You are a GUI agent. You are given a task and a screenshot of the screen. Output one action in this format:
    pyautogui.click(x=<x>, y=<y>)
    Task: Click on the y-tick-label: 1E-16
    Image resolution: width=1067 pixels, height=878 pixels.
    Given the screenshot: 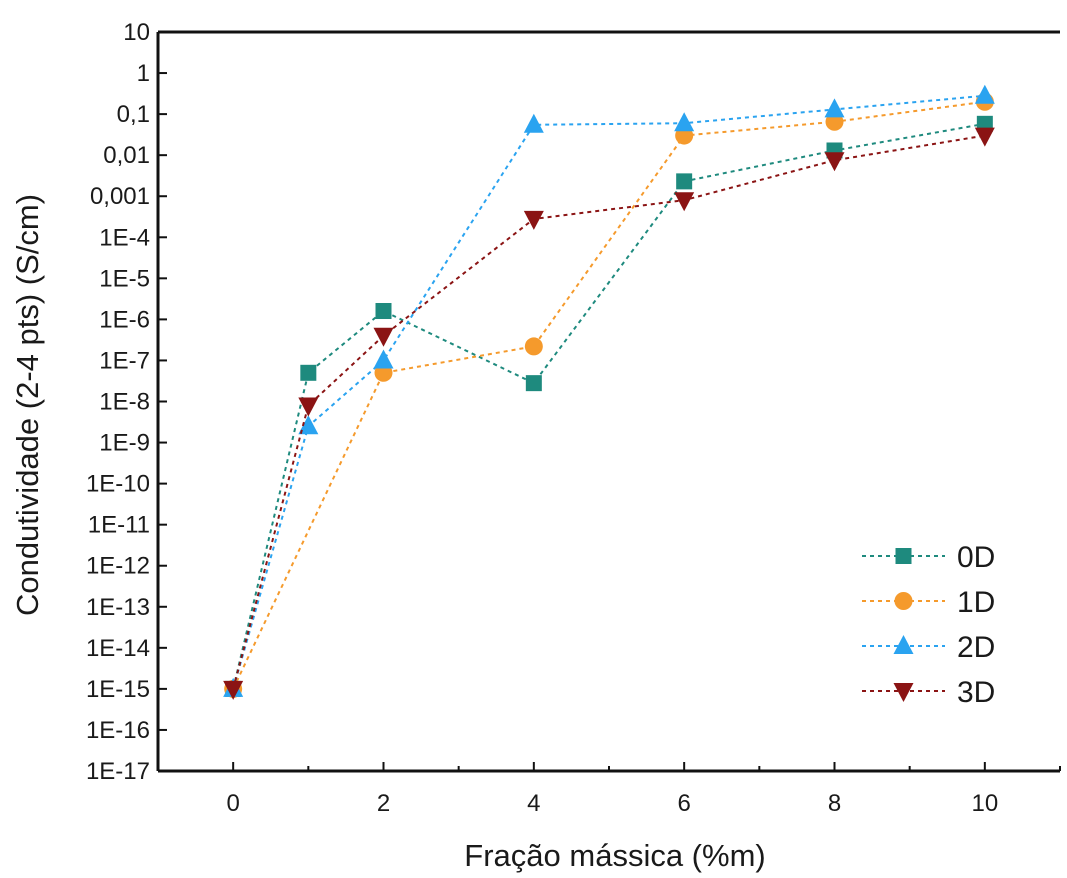 What is the action you would take?
    pyautogui.click(x=118, y=730)
    